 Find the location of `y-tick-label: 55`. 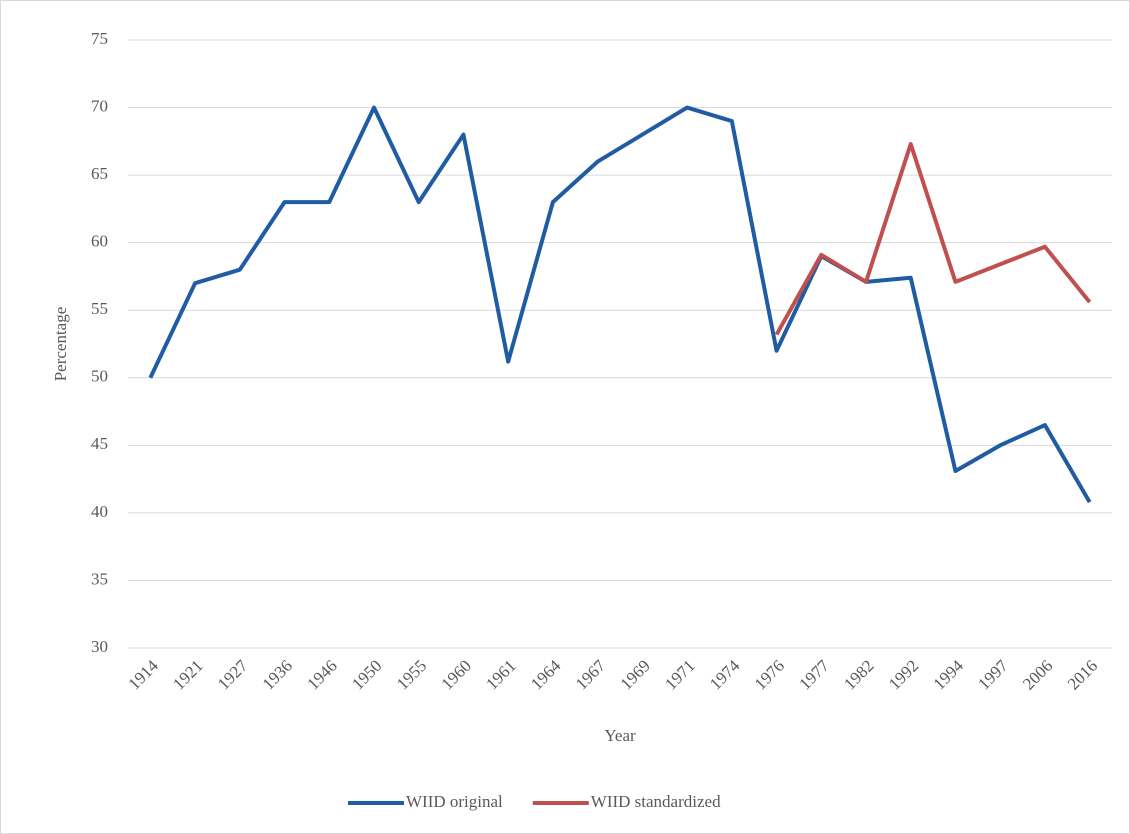

y-tick-label: 55 is located at coordinates (99, 308).